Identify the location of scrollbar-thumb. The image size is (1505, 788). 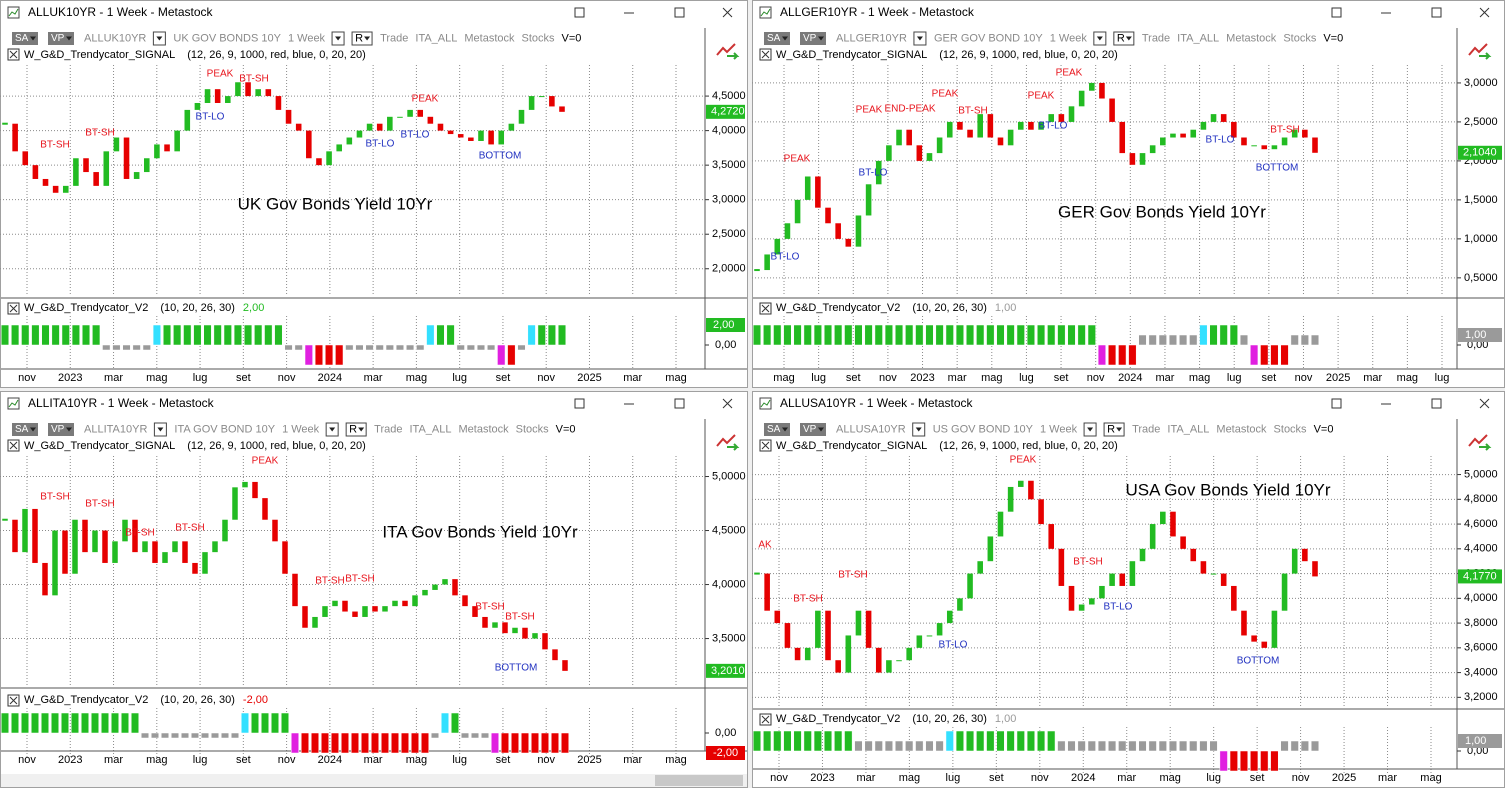
(699, 780).